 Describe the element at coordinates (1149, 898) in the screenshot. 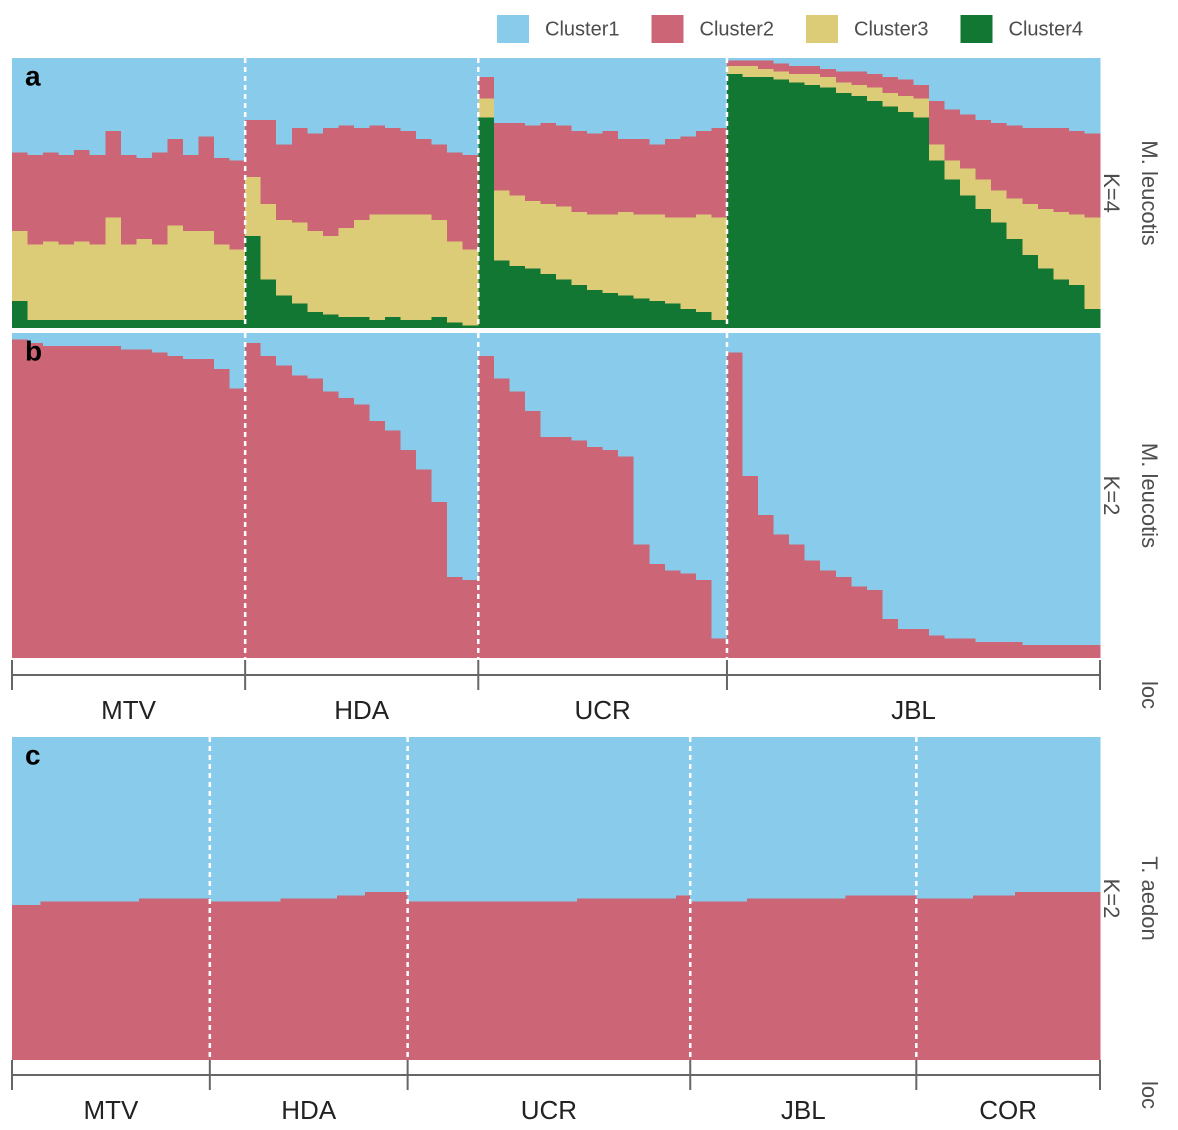

I see `facet-label: T. aedon` at that location.